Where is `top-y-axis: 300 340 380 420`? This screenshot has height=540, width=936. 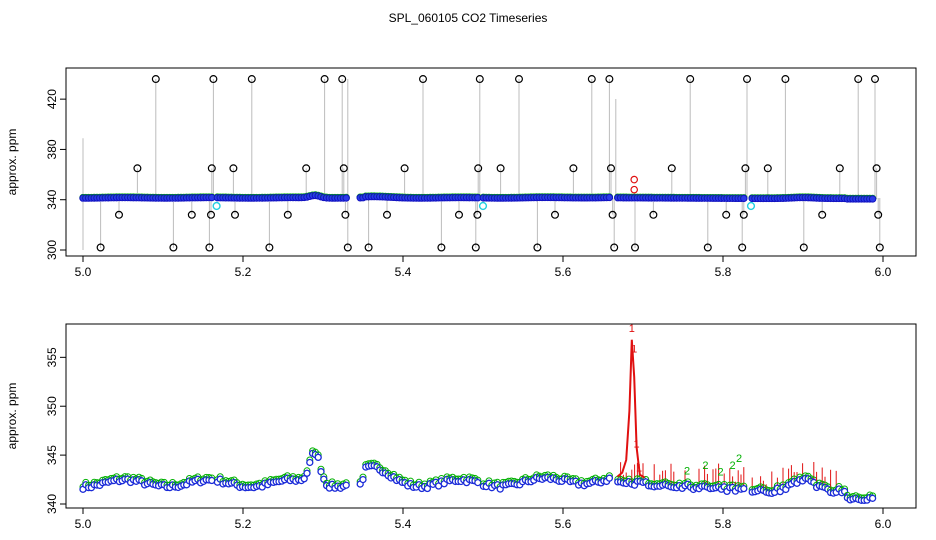 top-y-axis: 300 340 380 420 is located at coordinates (55, 174).